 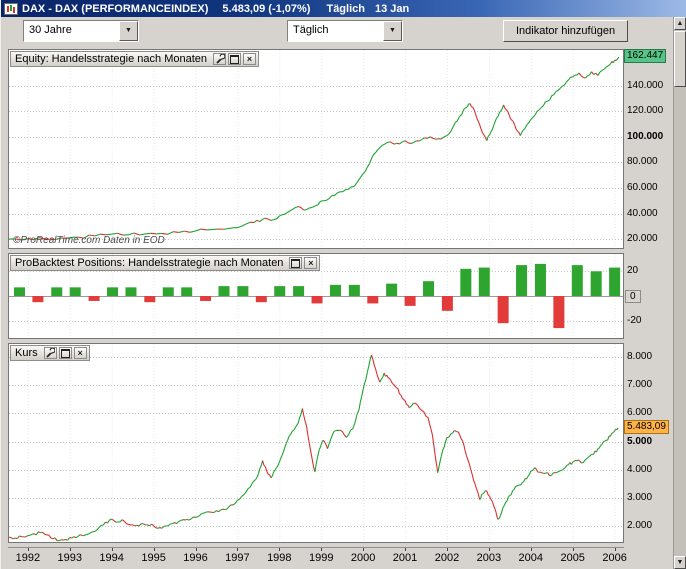 I want to click on range-combobox: 30 Jahre ▼, so click(x=81, y=30).